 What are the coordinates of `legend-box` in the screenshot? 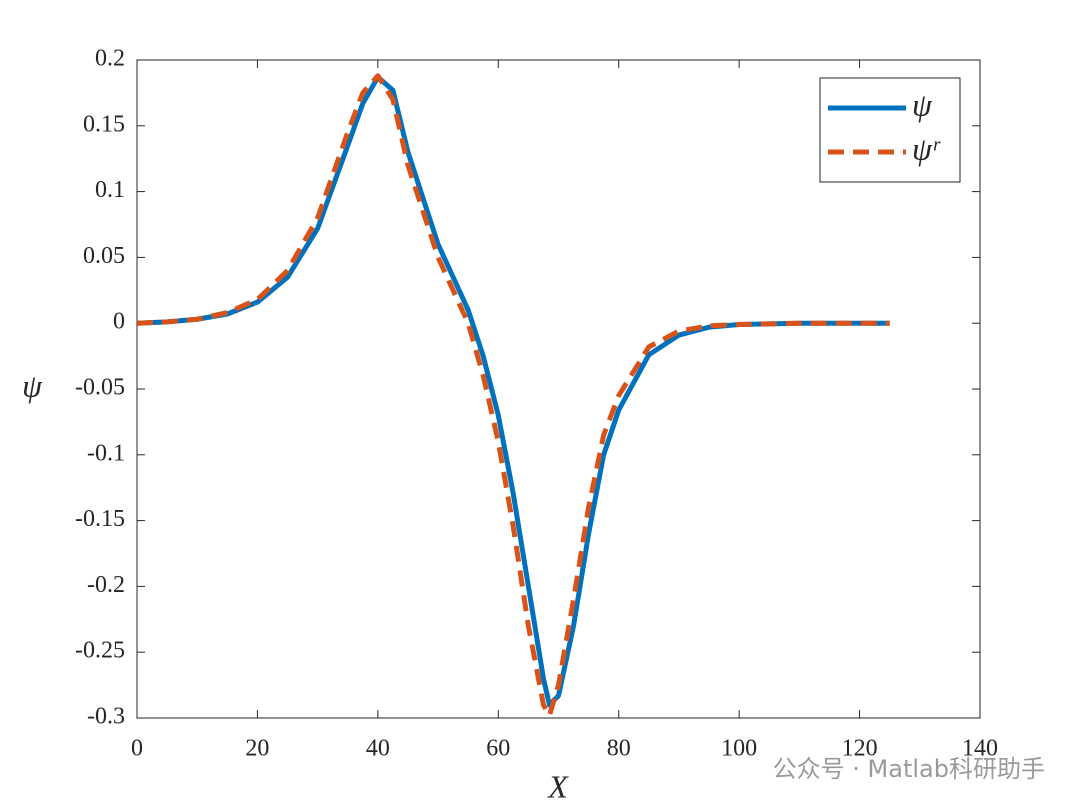 It's located at (890, 130).